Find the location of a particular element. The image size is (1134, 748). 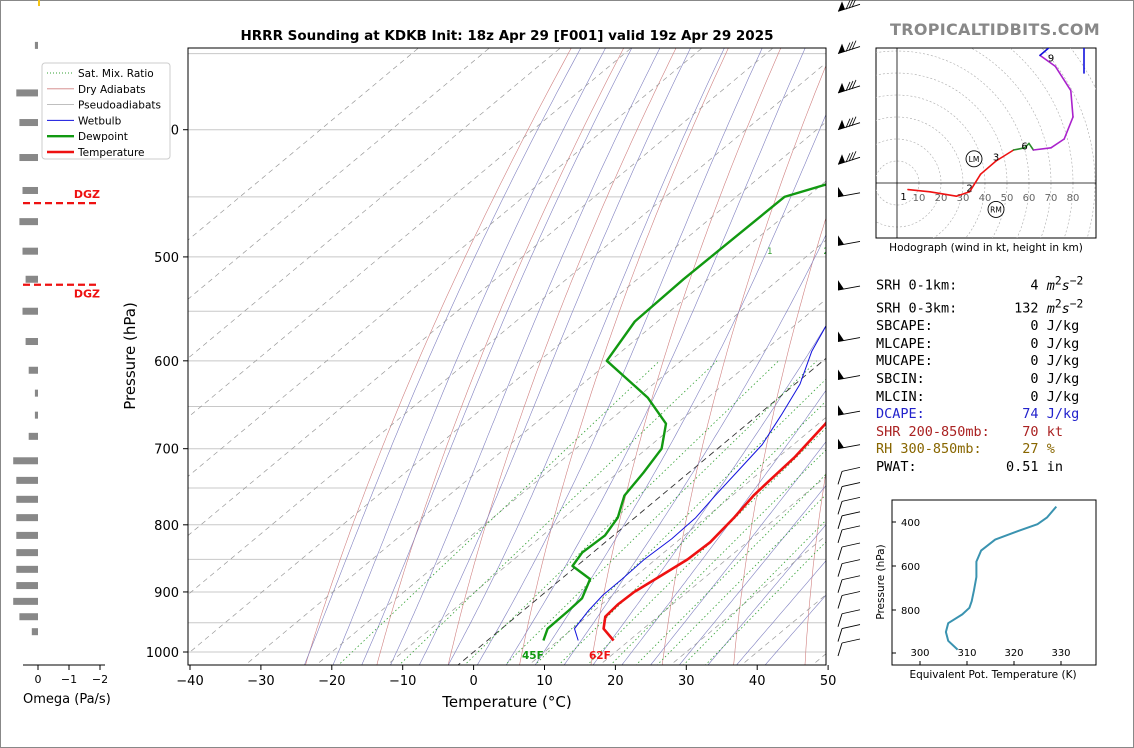

legend-entry: Dewpoint is located at coordinates (103, 137).